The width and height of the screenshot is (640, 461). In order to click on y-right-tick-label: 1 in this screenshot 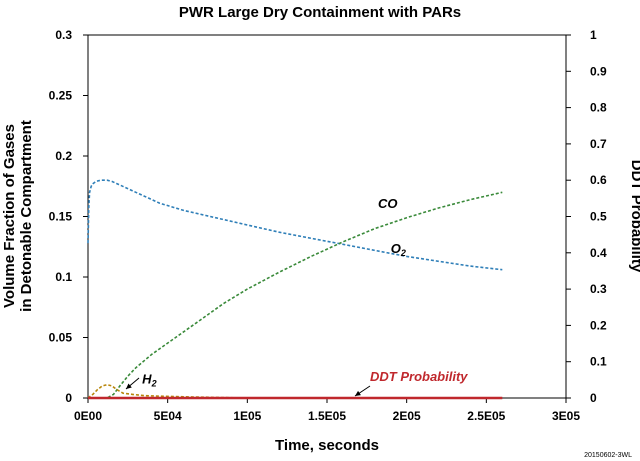, I will do `click(593, 35)`.